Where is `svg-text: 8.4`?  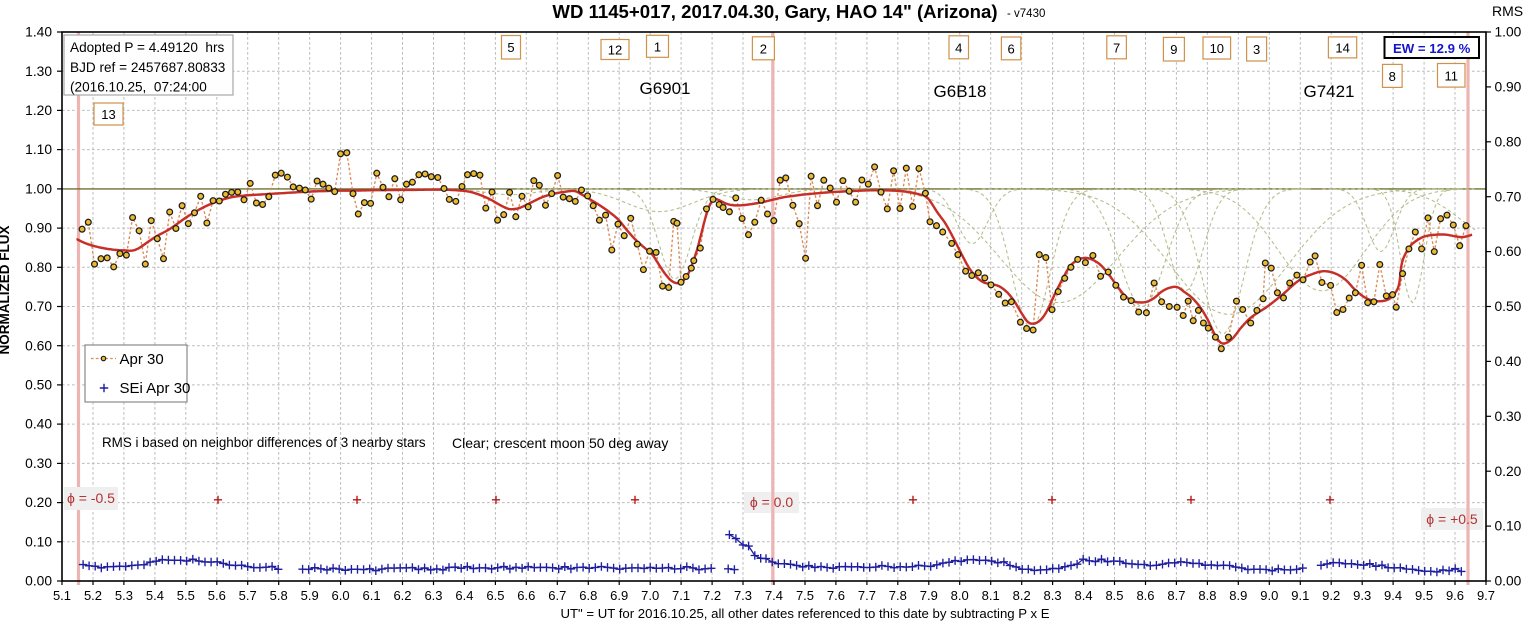 svg-text: 8.4 is located at coordinates (1084, 595).